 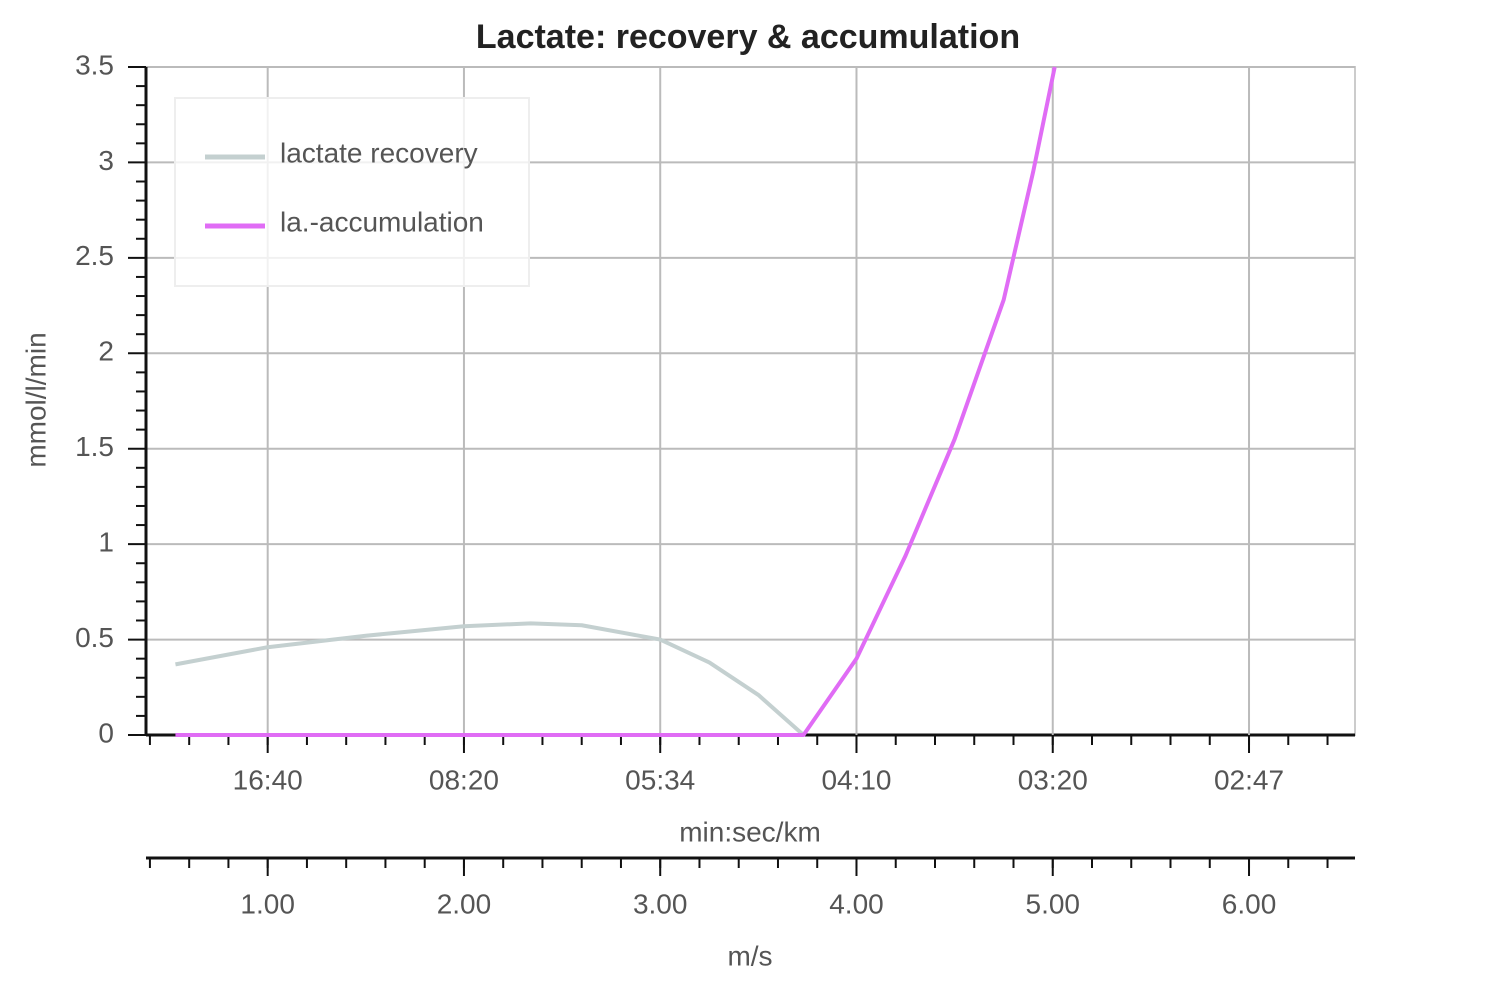 What do you see at coordinates (267, 903) in the screenshot?
I see `x-tick-label: 1.00` at bounding box center [267, 903].